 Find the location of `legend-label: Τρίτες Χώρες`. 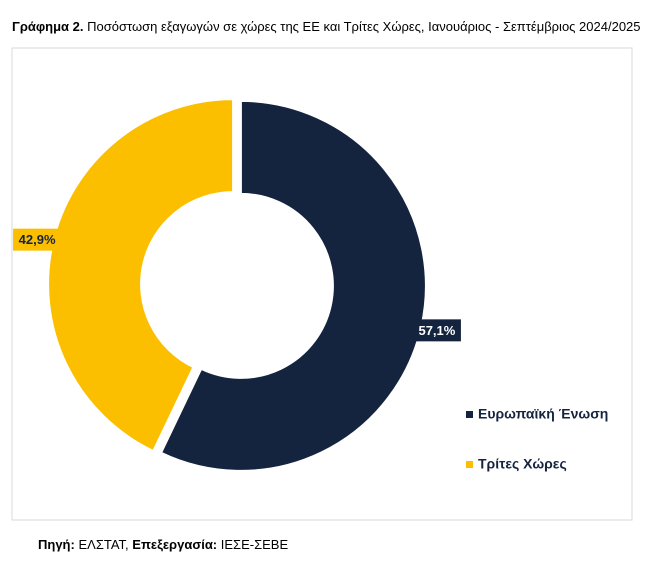

legend-label: Τρίτες Χώρες is located at coordinates (522, 464).